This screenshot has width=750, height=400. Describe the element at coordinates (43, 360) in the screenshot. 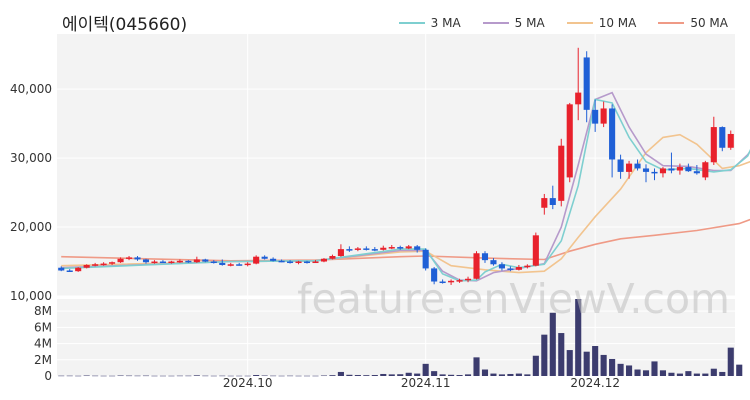

I see `volume-tick-label: 2M` at that location.